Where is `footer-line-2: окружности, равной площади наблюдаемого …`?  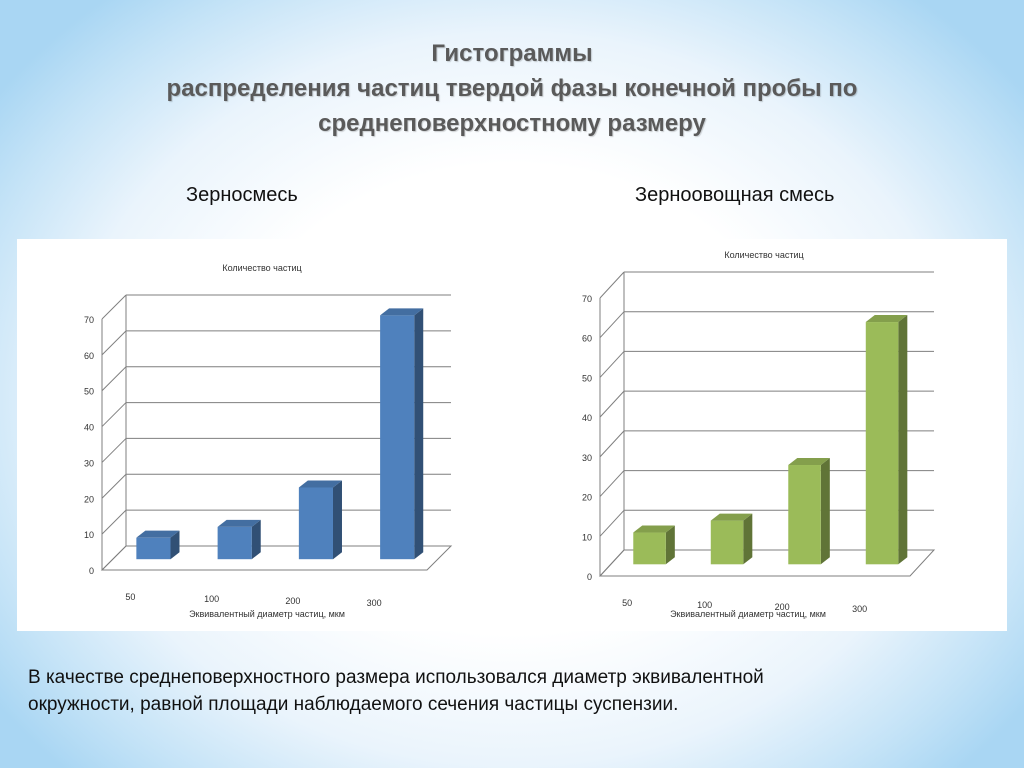 footer-line-2: окружности, равной площади наблюдаемого … is located at coordinates (353, 704).